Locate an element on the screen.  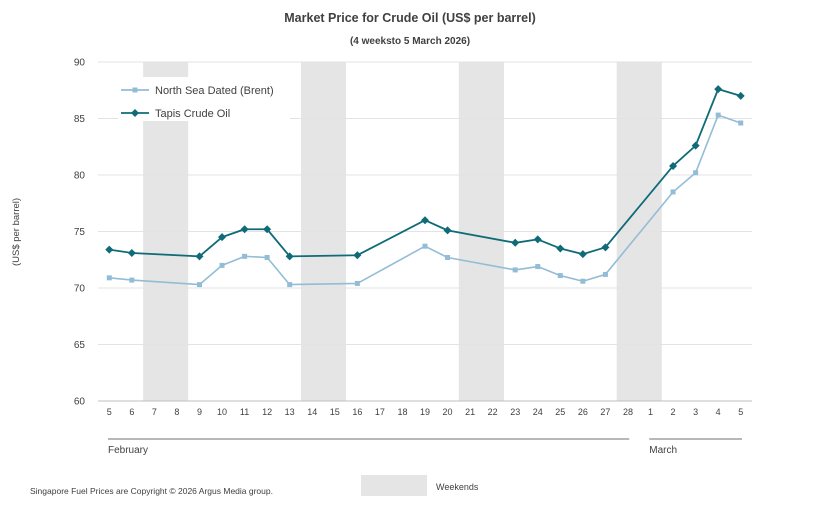
y-axis-ticks: 60 65 70 75 80 85 90 is located at coordinates (80, 233).